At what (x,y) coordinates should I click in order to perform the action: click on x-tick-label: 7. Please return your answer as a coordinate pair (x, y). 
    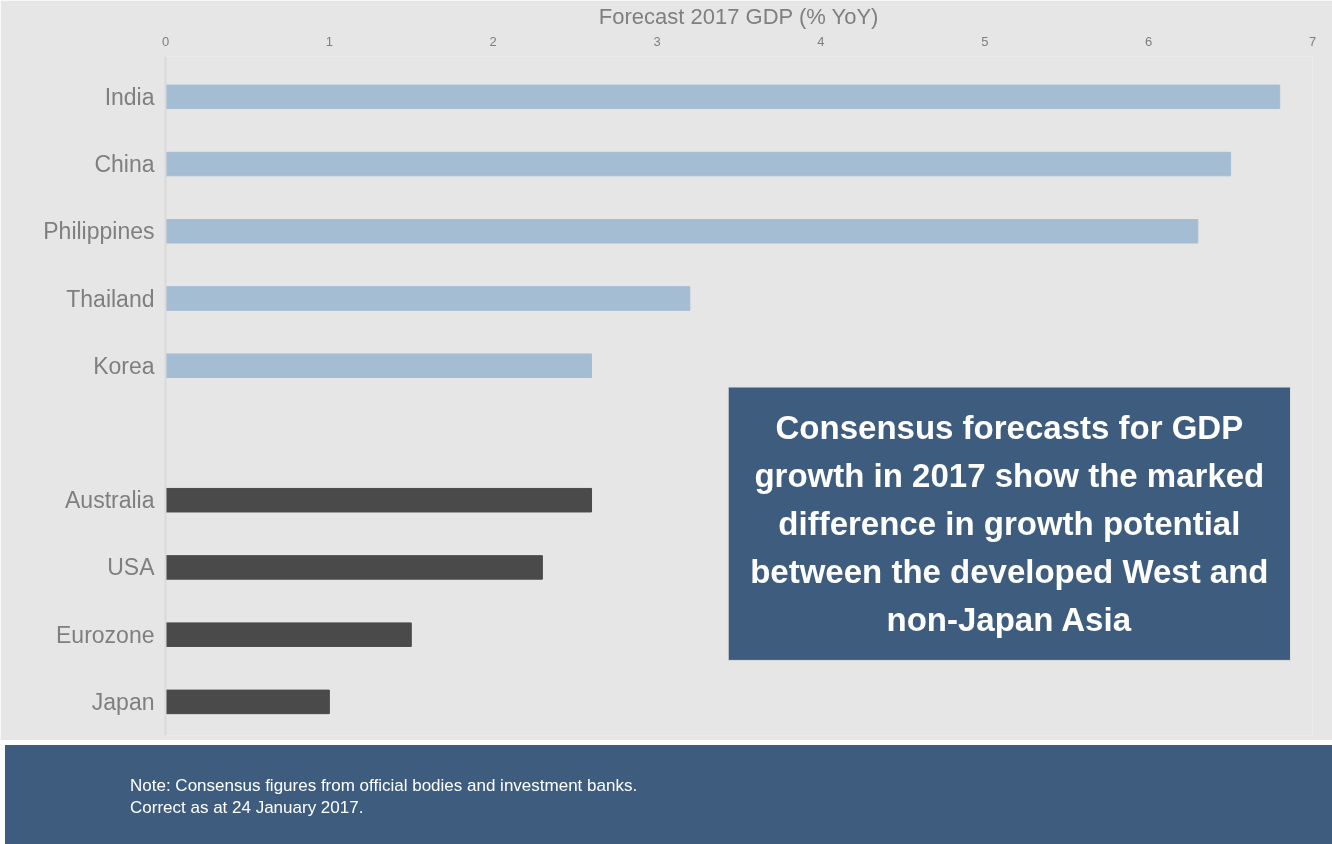
    Looking at the image, I should click on (1312, 41).